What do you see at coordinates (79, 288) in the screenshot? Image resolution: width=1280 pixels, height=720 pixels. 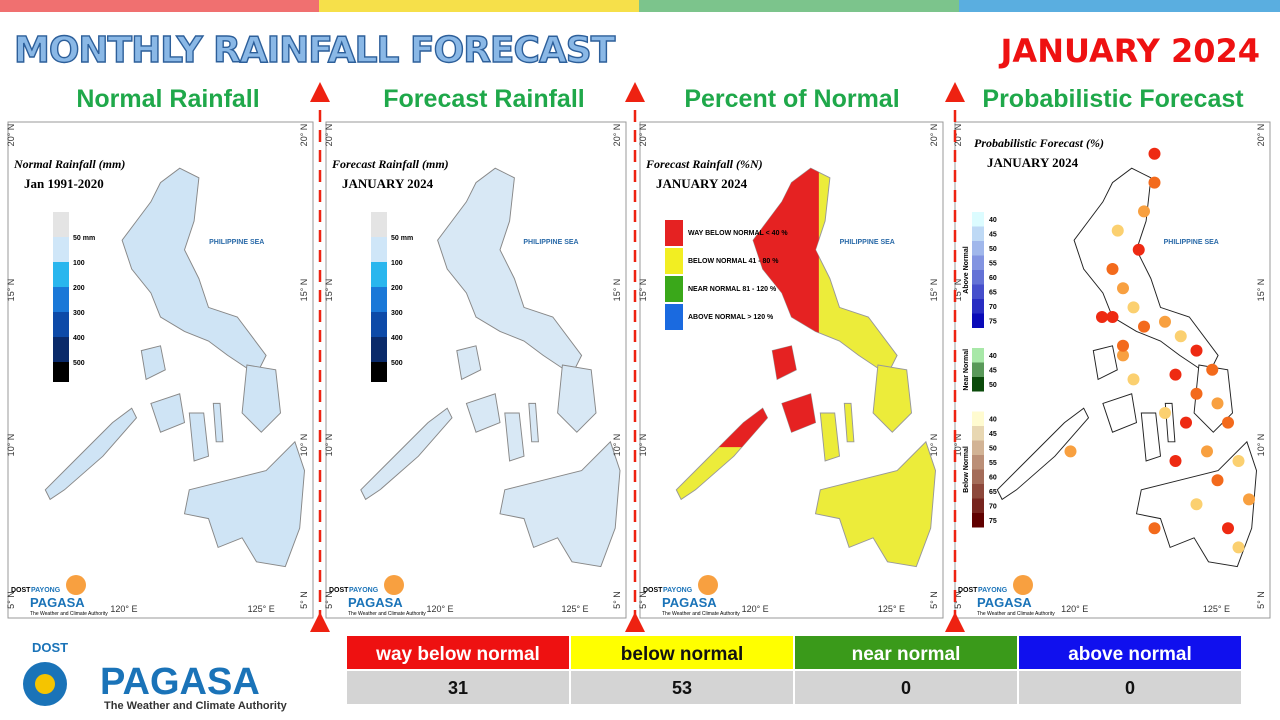 I see `legend-label: 200` at bounding box center [79, 288].